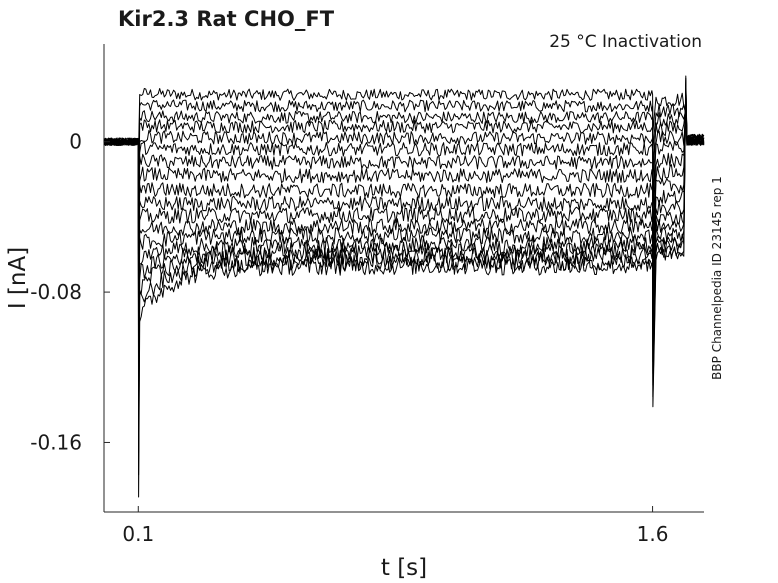 The width and height of the screenshot is (778, 583). I want to click on side-label: BBP Channelpedia ID 23145 rep 1, so click(717, 278).